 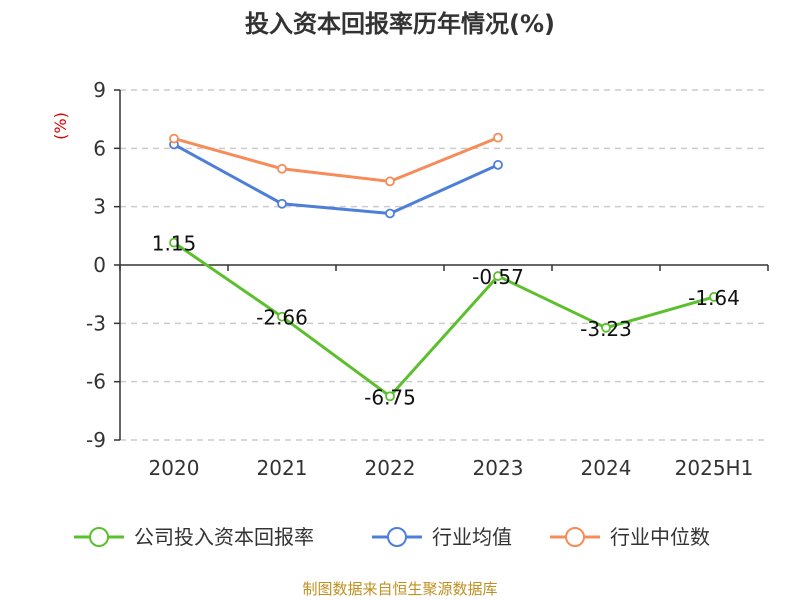 What do you see at coordinates (224, 537) in the screenshot?
I see `legend-label: 公司投入资本回报率` at bounding box center [224, 537].